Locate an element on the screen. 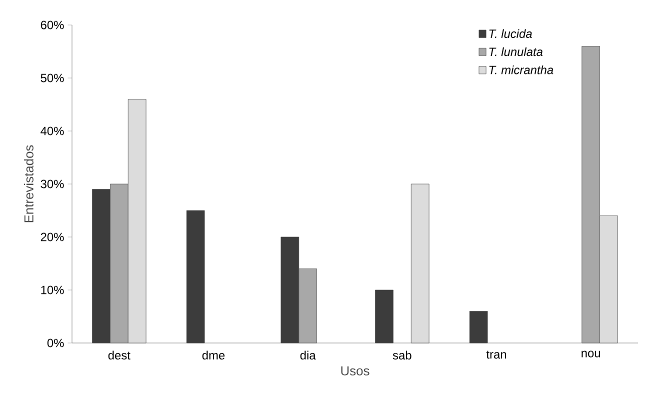 The height and width of the screenshot is (404, 645). legend-label: T. lunulata is located at coordinates (516, 51).